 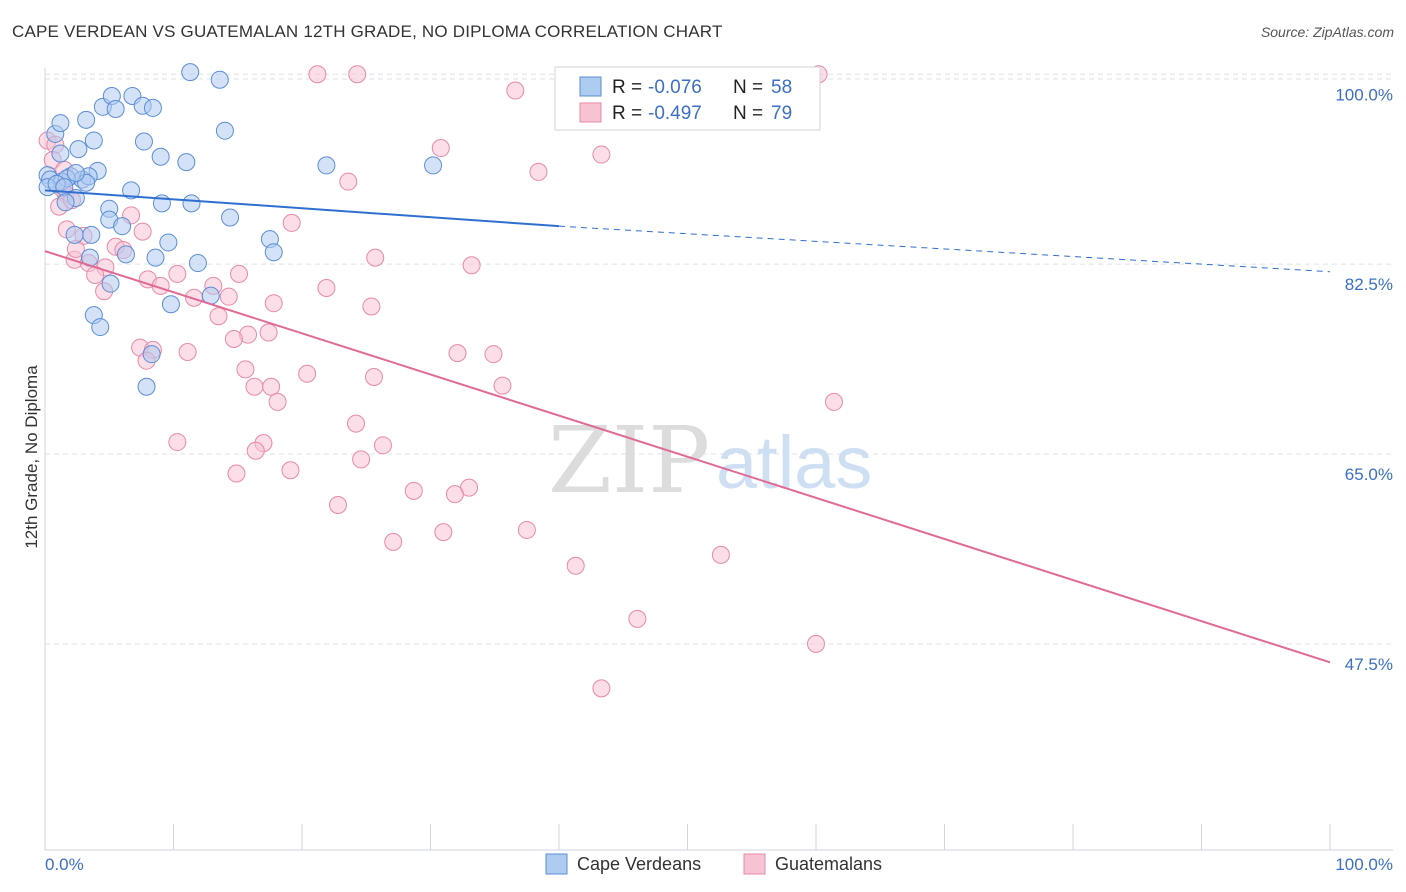 I want to click on legend-swatch-blue, so click(x=590, y=86).